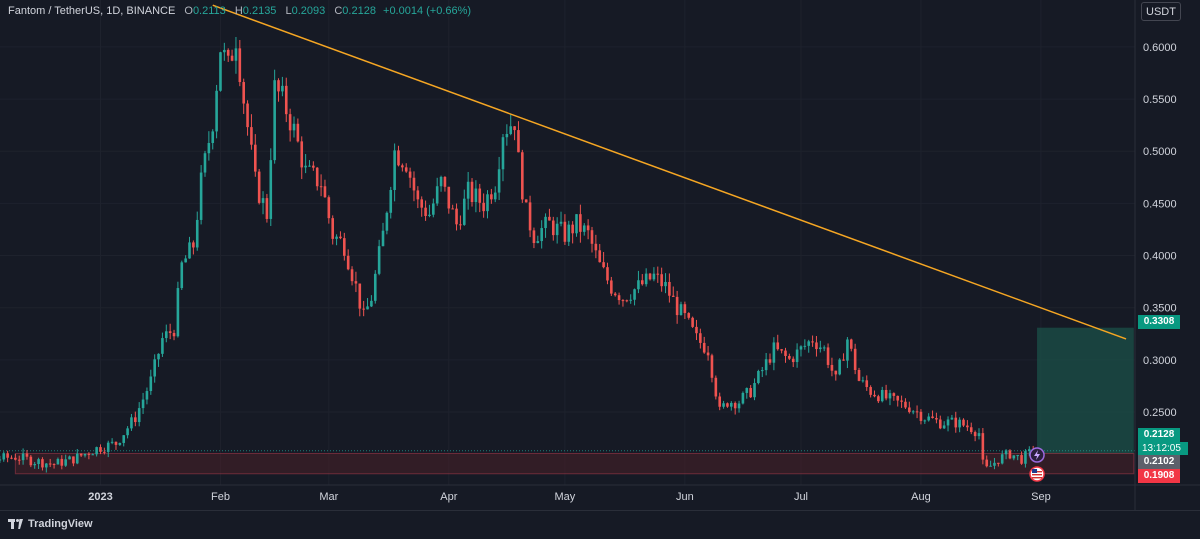 This screenshot has width=1200, height=539. I want to click on high-value: 0.2135, so click(259, 11).